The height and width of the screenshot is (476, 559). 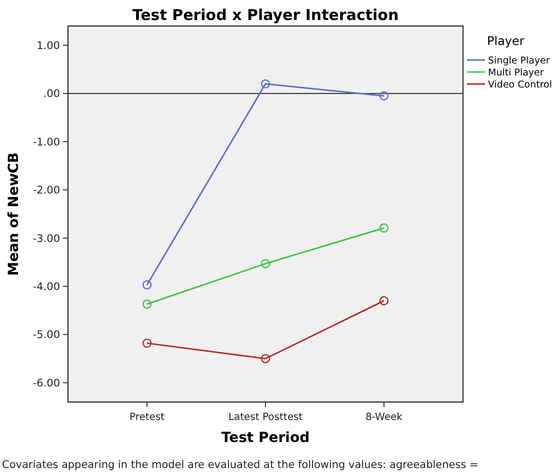 What do you see at coordinates (147, 417) in the screenshot?
I see `x-tick-label: Pretest` at bounding box center [147, 417].